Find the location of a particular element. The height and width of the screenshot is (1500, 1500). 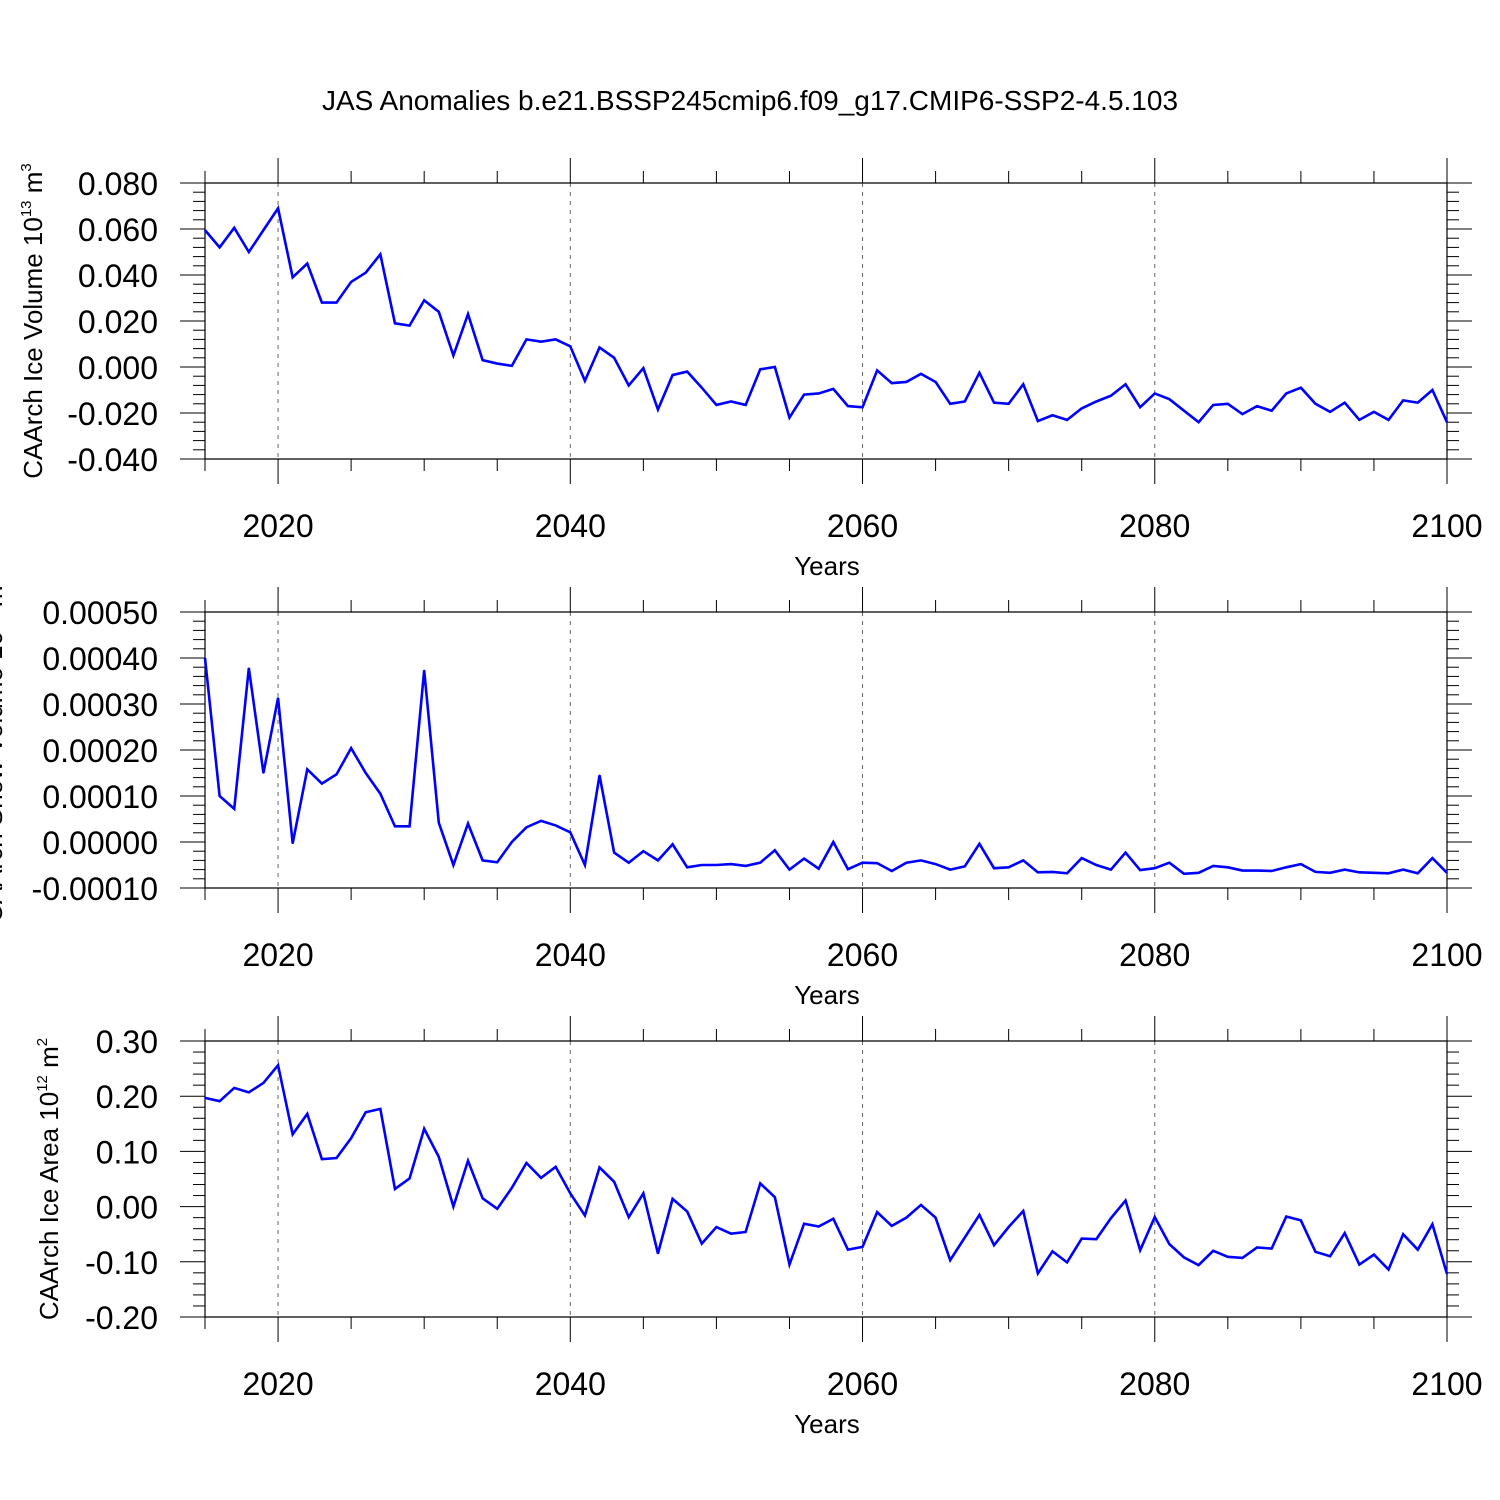

panel-2-ylabel-text: CAArch Snow Volume 10 is located at coordinates (4, 777).